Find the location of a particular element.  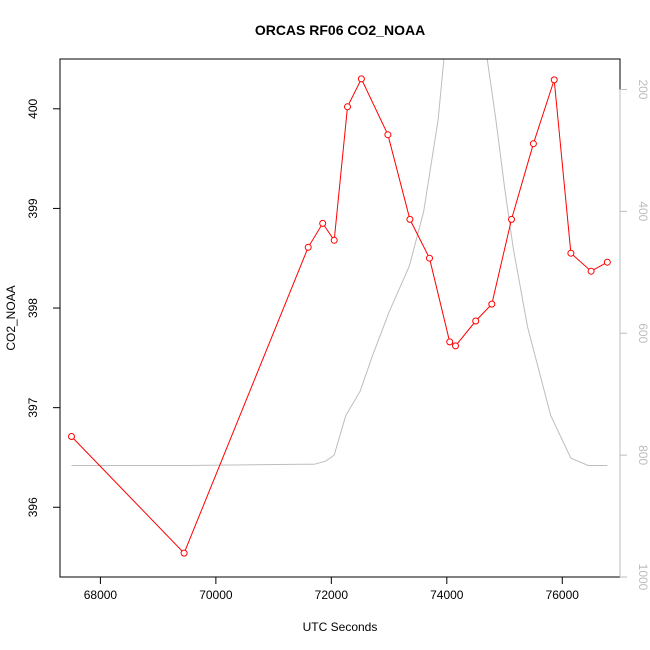

y-tick-label: 399 is located at coordinates (33, 208).